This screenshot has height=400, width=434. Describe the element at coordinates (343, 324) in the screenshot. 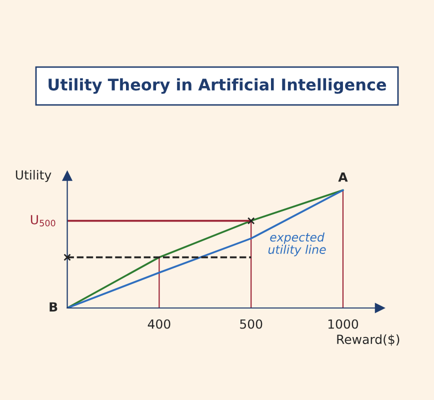

I see `x-tick-label: 1000` at that location.